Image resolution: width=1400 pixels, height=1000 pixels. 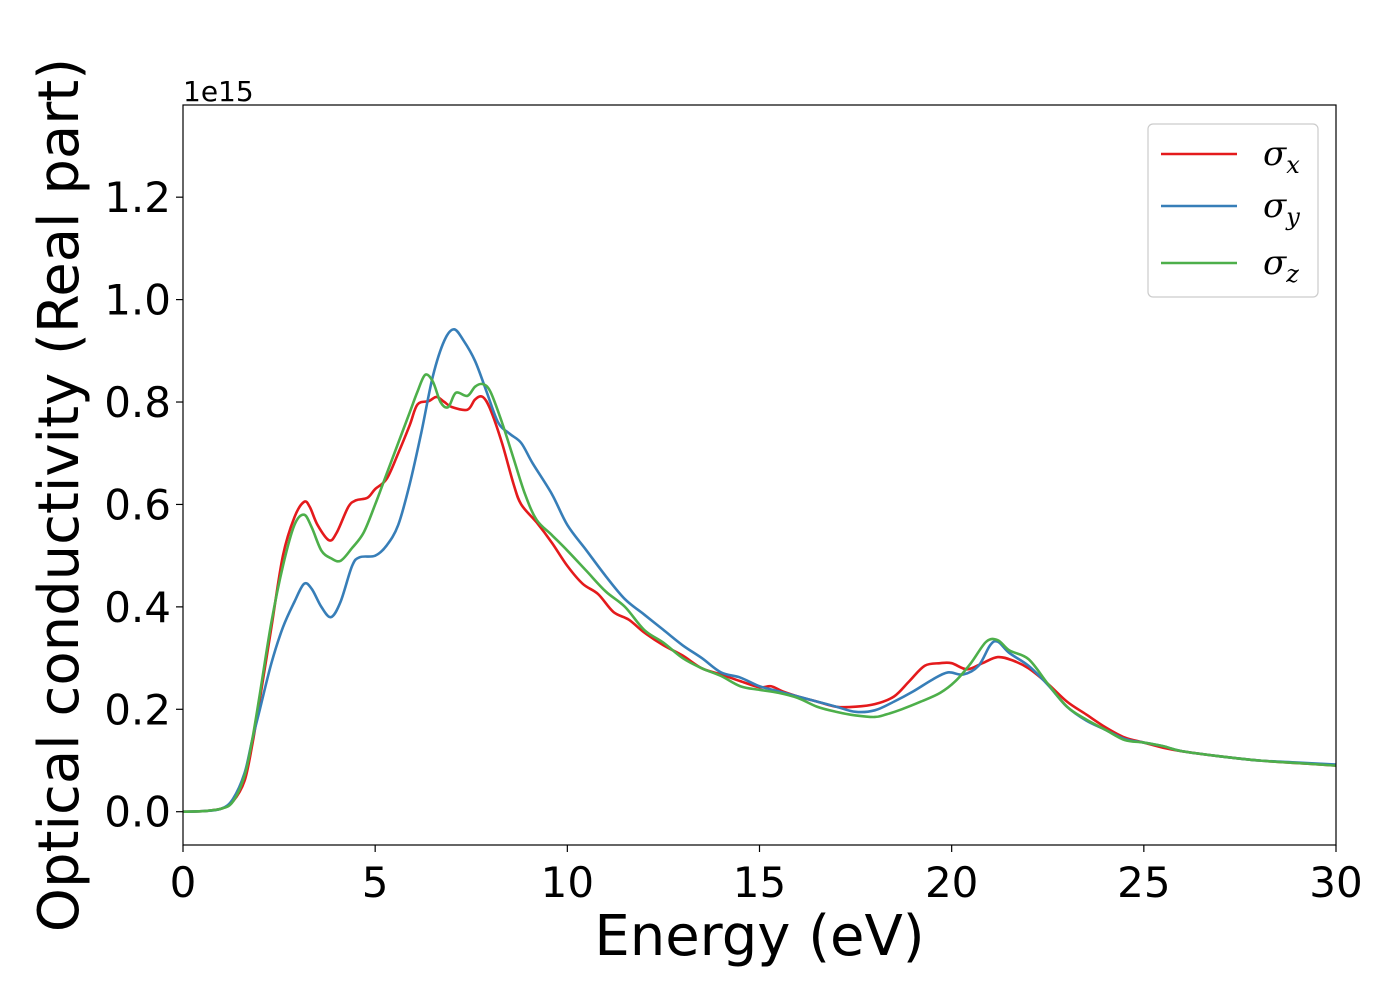 I want to click on y-tick-label: 0.8, so click(x=137, y=402).